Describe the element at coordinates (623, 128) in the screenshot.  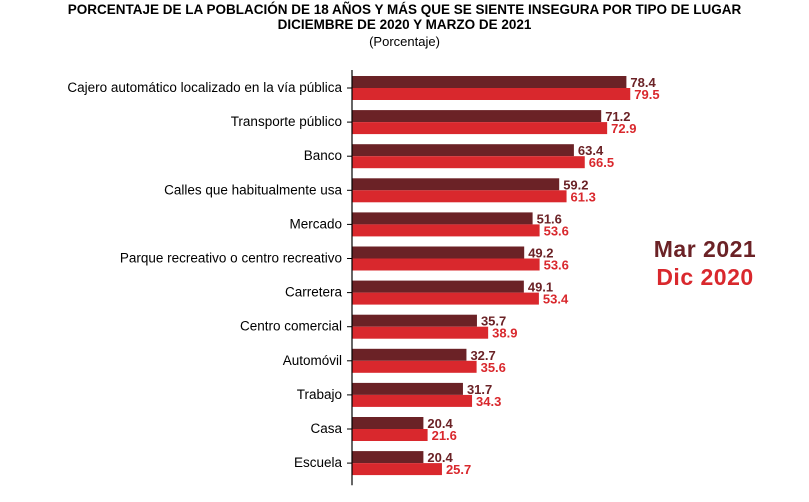
I see `data-label-dic-2020: 72.9` at that location.